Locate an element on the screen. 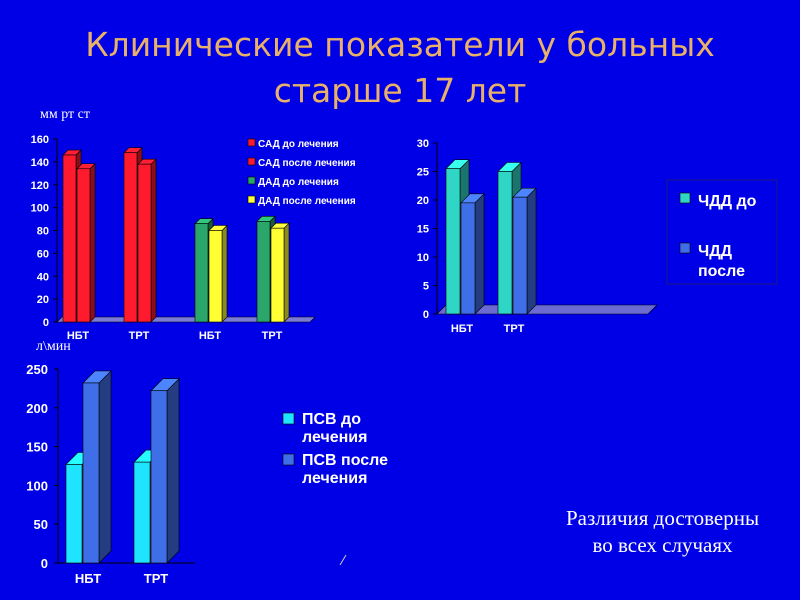 The width and height of the screenshot is (800, 600). chart2-y-tick-label: 25 is located at coordinates (423, 173).